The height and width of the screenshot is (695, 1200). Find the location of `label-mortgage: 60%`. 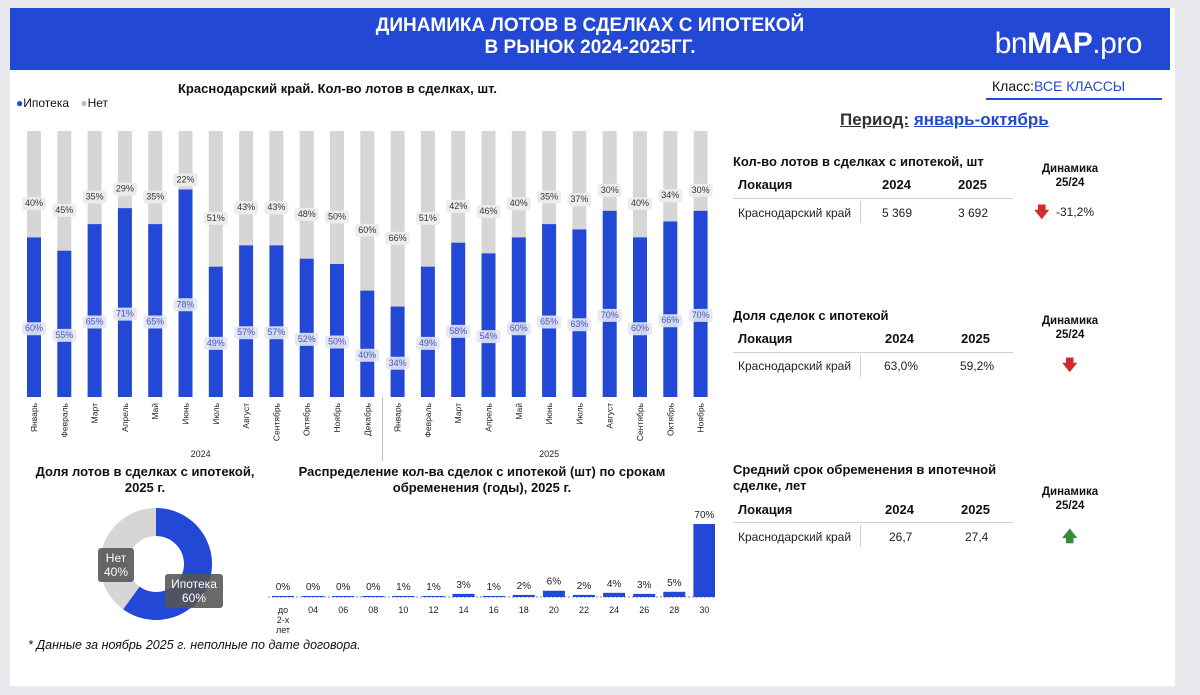

label-mortgage: 60% is located at coordinates (519, 328).